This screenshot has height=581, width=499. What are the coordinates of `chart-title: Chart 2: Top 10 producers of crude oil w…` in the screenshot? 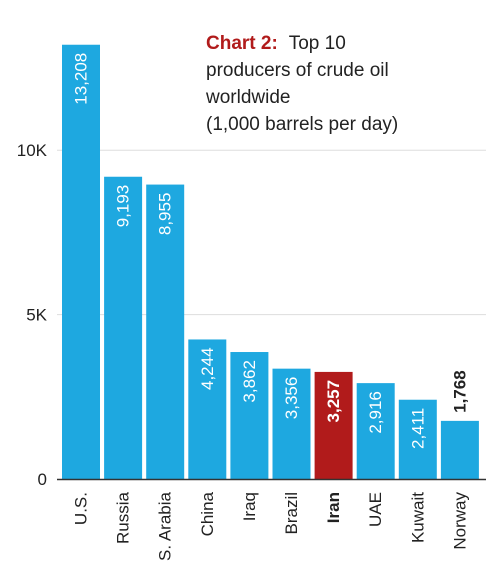 It's located at (301, 84).